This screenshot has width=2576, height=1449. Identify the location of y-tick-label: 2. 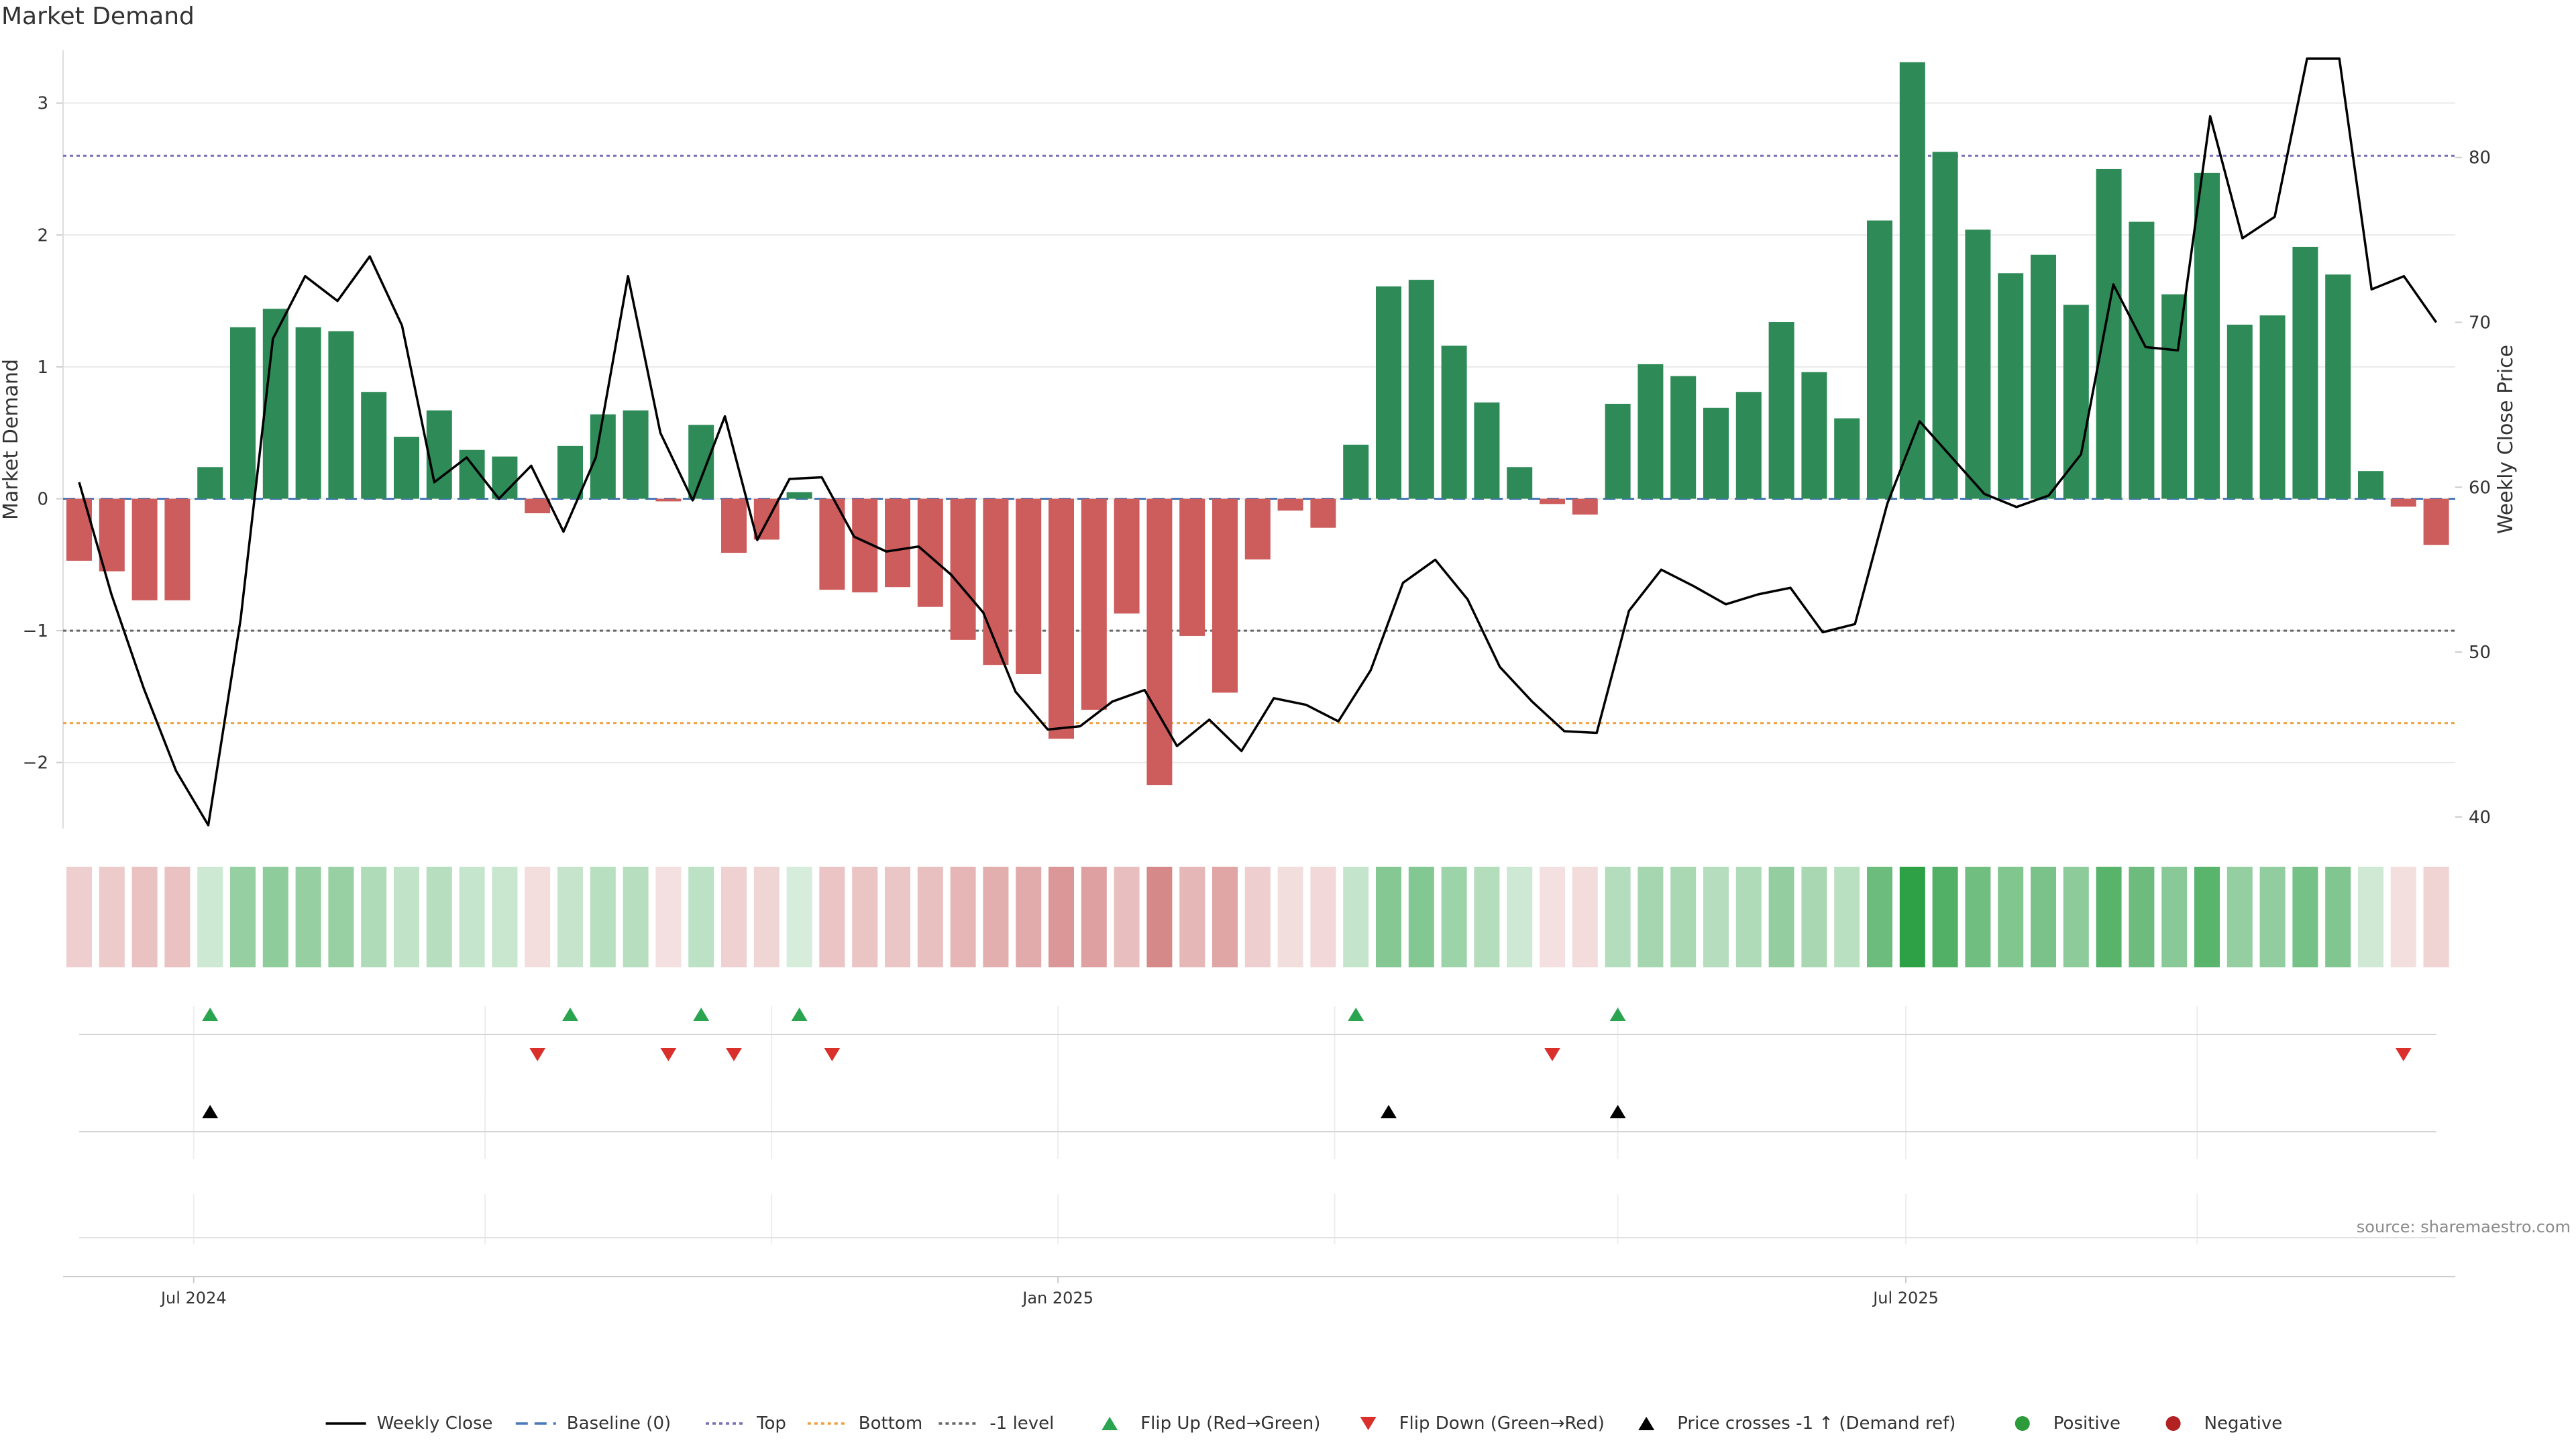
(42, 235).